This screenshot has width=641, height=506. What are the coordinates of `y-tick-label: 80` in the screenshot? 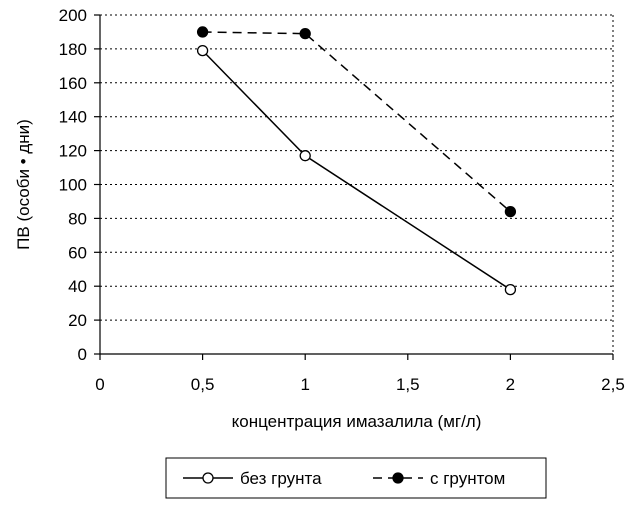 It's located at (77, 218).